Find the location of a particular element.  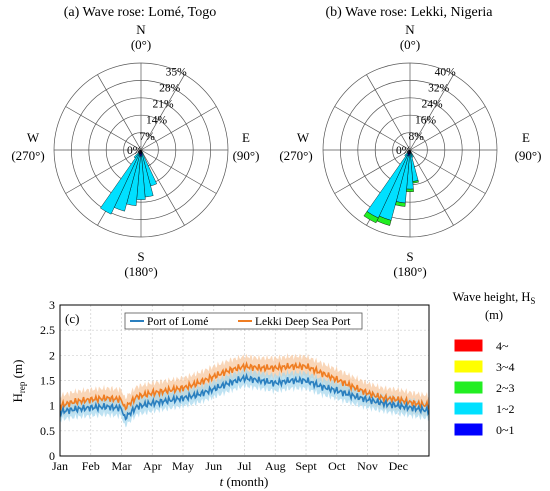

ring-label: 21% is located at coordinates (164, 105).